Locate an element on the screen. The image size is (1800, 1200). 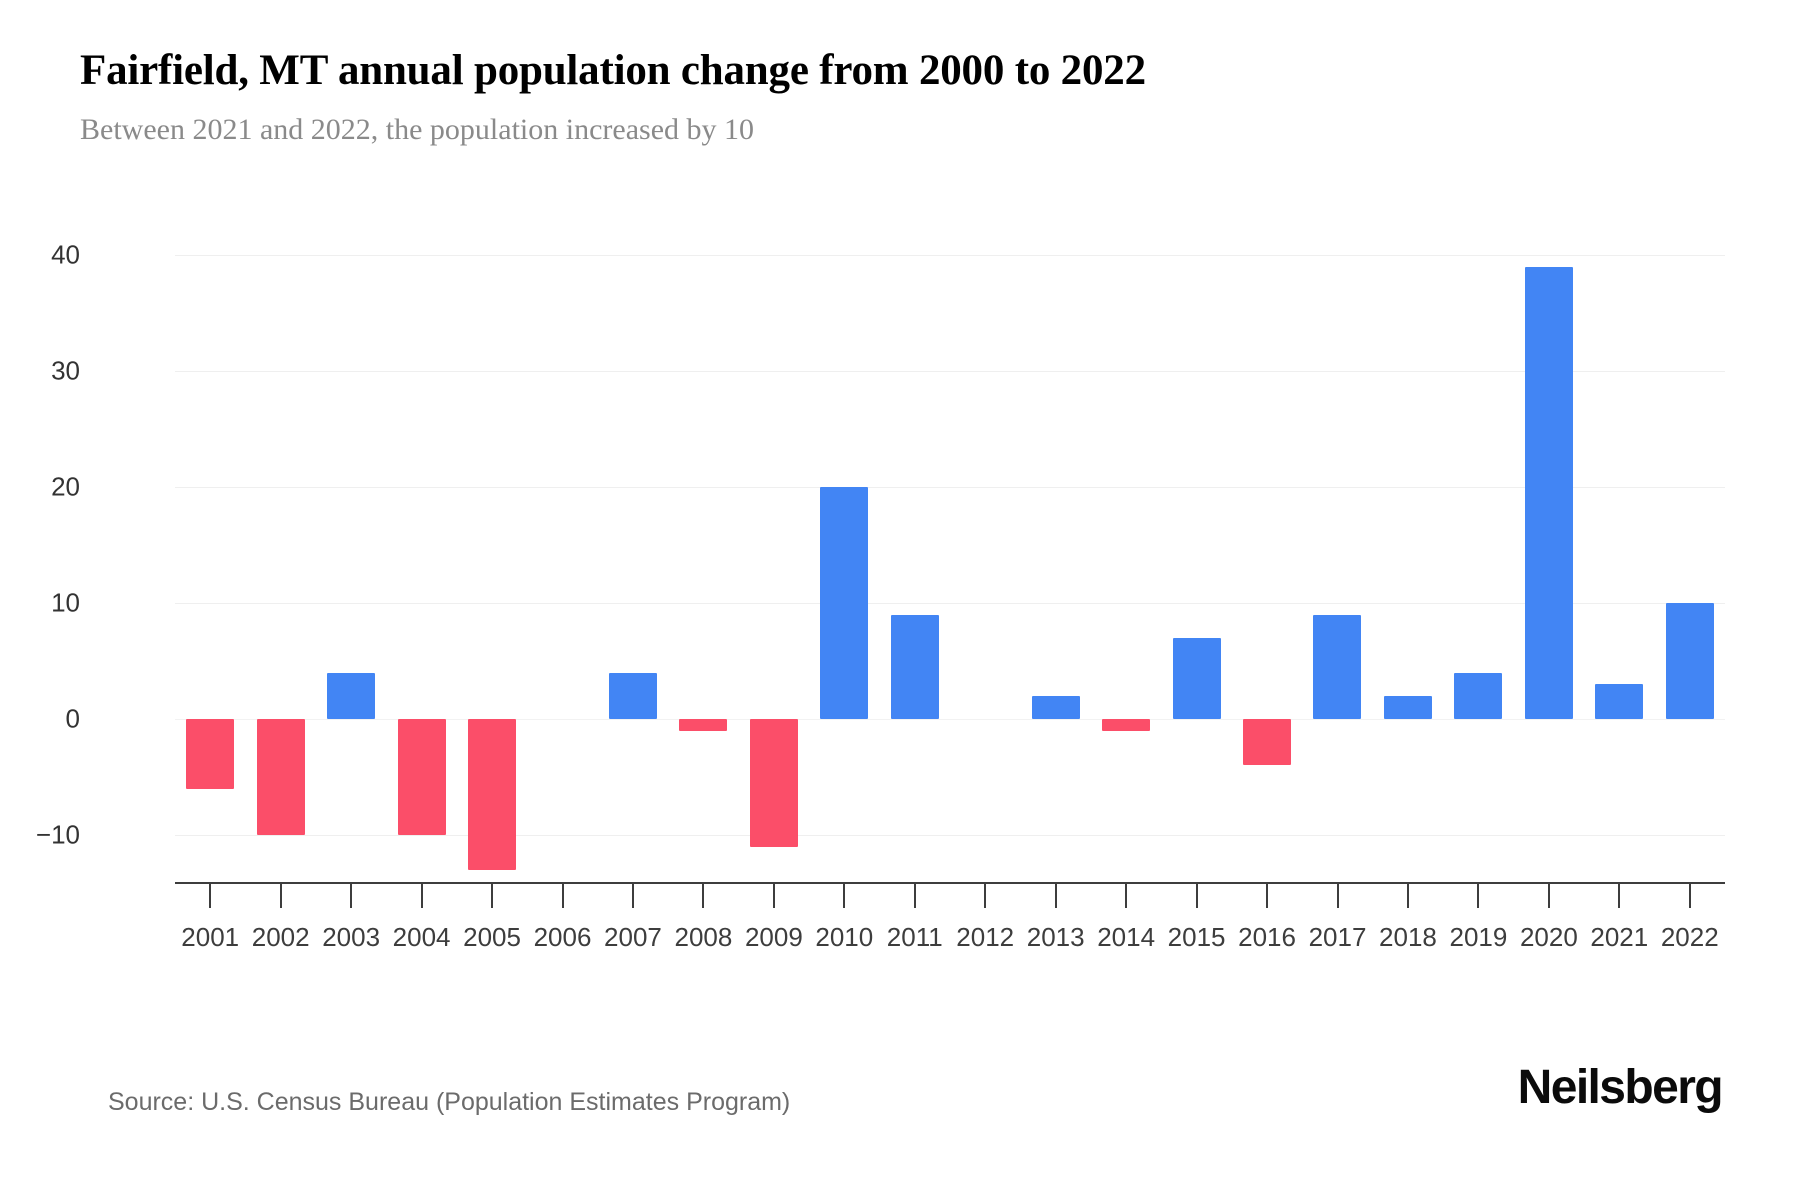
bar-2017 is located at coordinates (1337, 666).